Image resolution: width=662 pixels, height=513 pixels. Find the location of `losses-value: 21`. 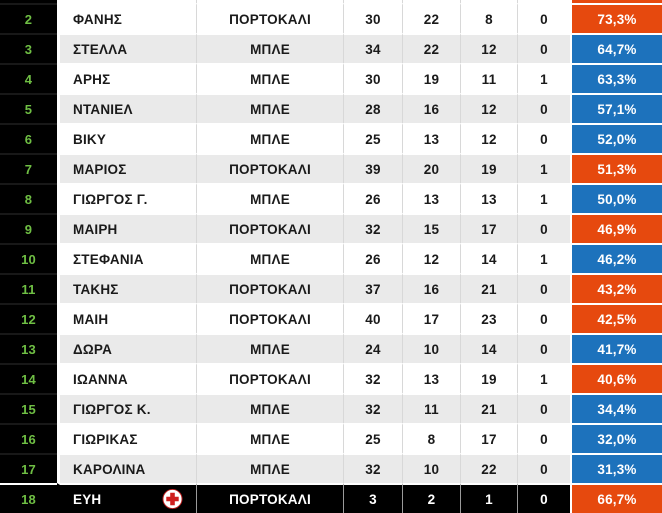

losses-value: 21 is located at coordinates (489, 409).